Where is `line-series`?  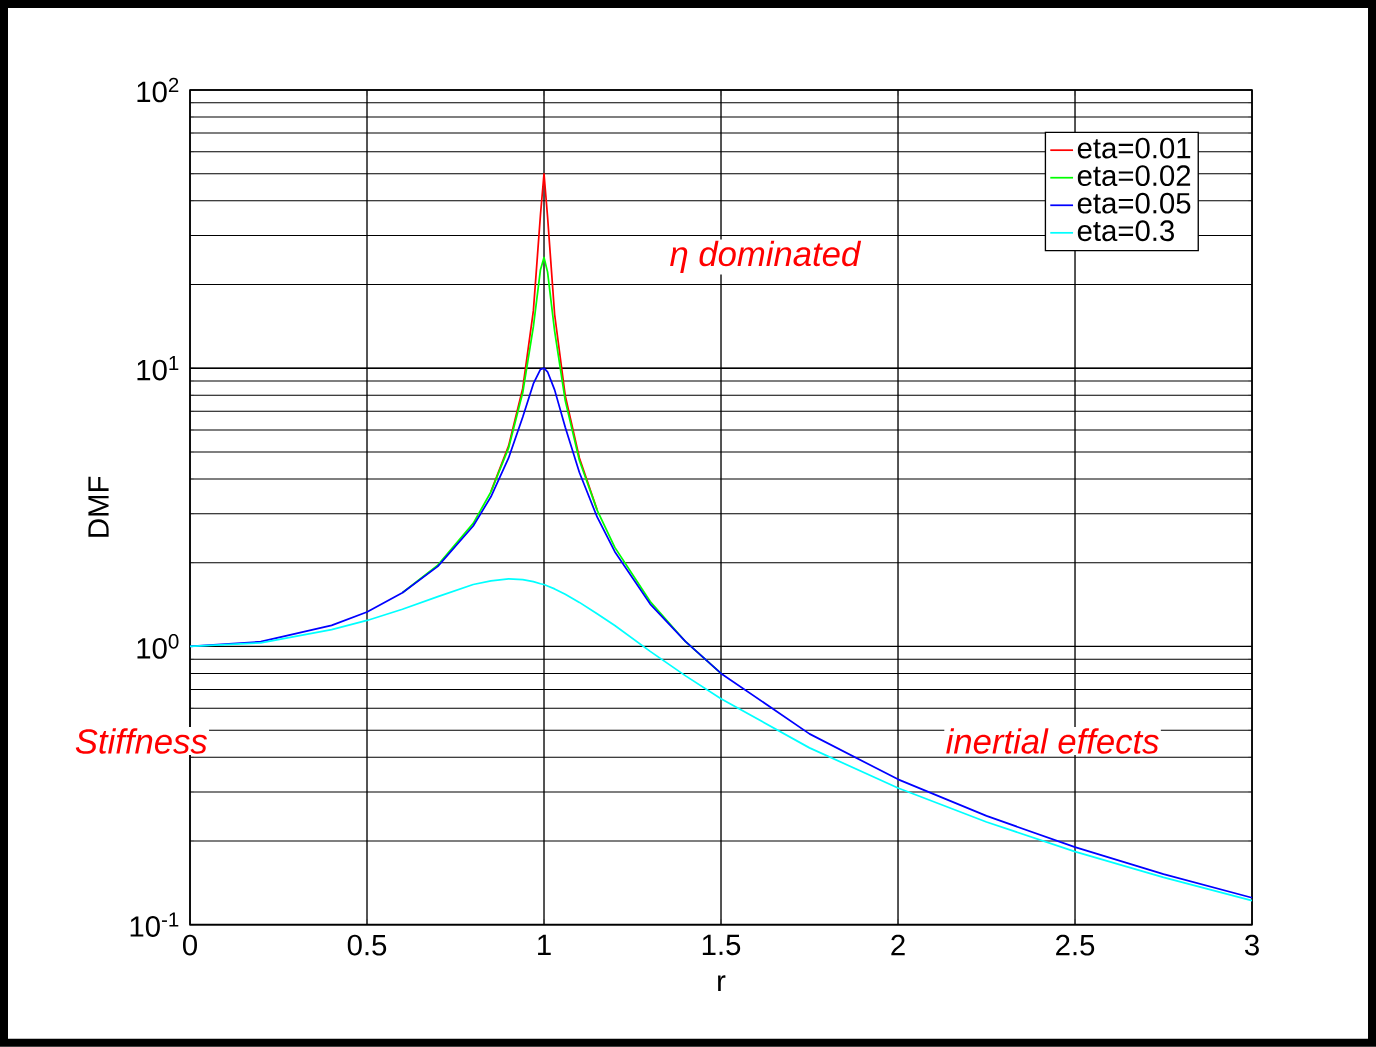
line-series is located at coordinates (544, 342).